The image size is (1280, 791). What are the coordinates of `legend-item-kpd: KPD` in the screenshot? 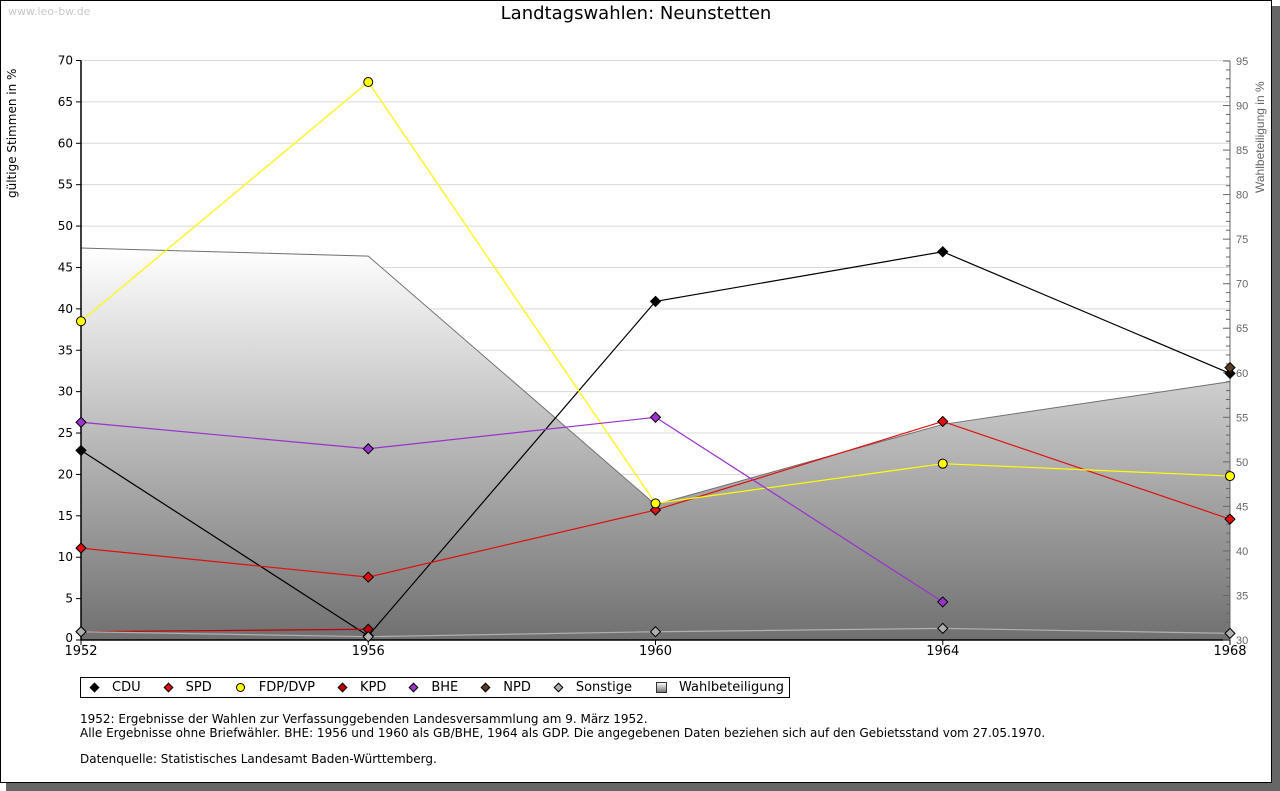 It's located at (361, 687).